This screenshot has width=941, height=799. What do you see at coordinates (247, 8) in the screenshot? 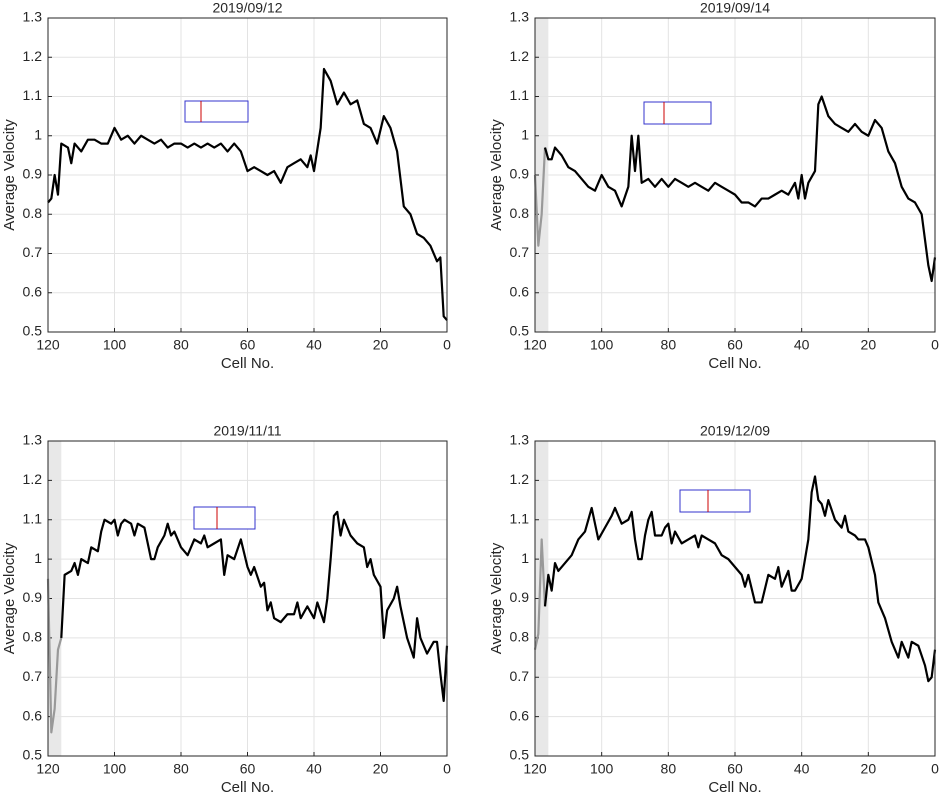
I see `chart-title: 2019/09/12` at bounding box center [247, 8].